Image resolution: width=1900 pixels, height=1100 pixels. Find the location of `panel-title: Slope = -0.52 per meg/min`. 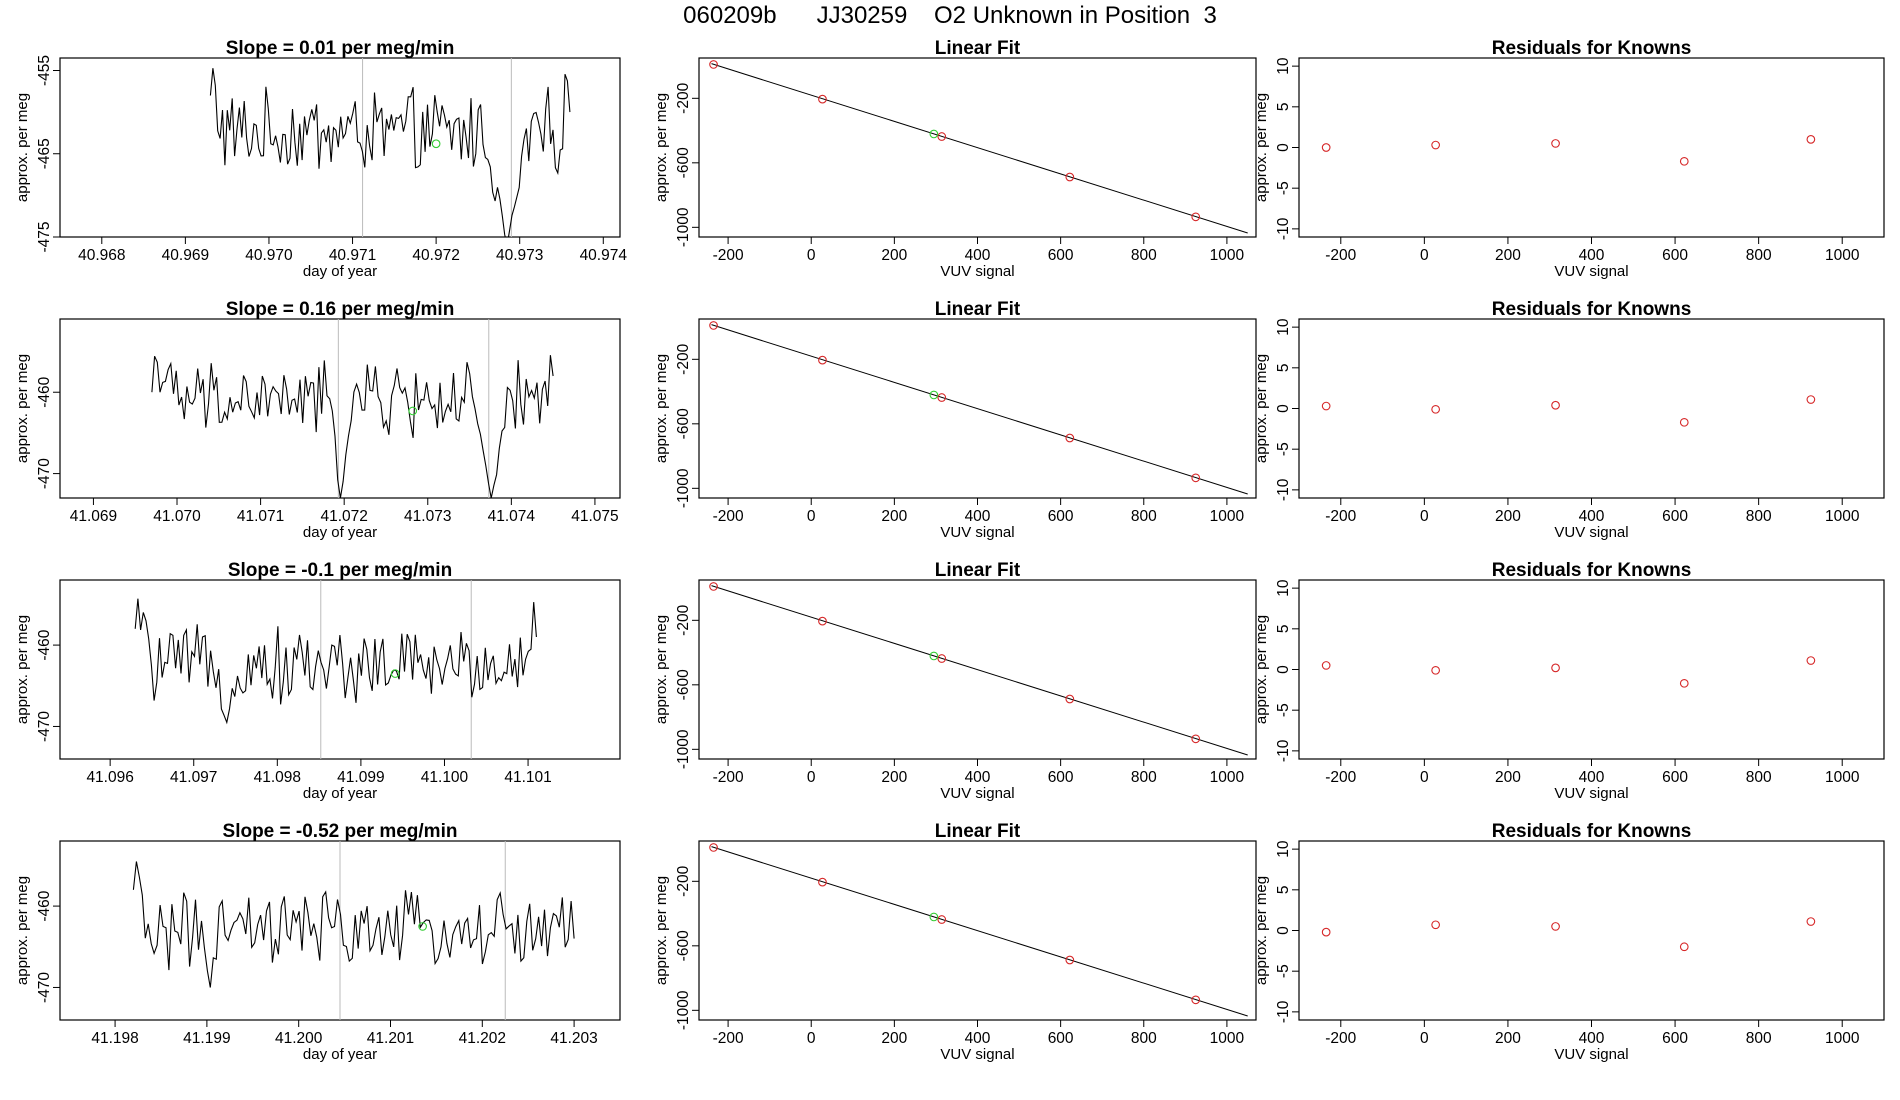

panel-title: Slope = -0.52 per meg/min is located at coordinates (340, 831).